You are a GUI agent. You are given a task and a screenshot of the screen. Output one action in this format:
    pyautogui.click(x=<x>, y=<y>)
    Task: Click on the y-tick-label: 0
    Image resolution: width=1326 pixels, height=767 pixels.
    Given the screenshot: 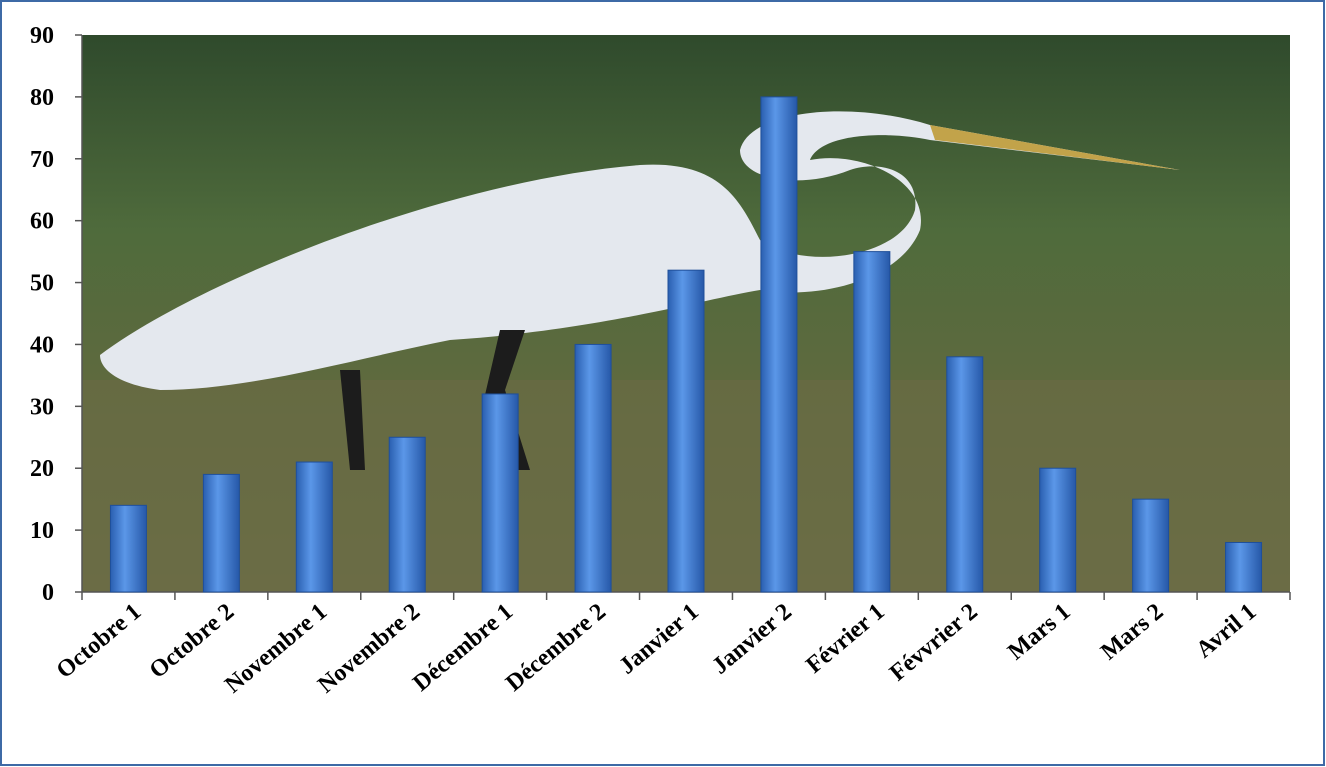 What is the action you would take?
    pyautogui.click(x=48, y=593)
    